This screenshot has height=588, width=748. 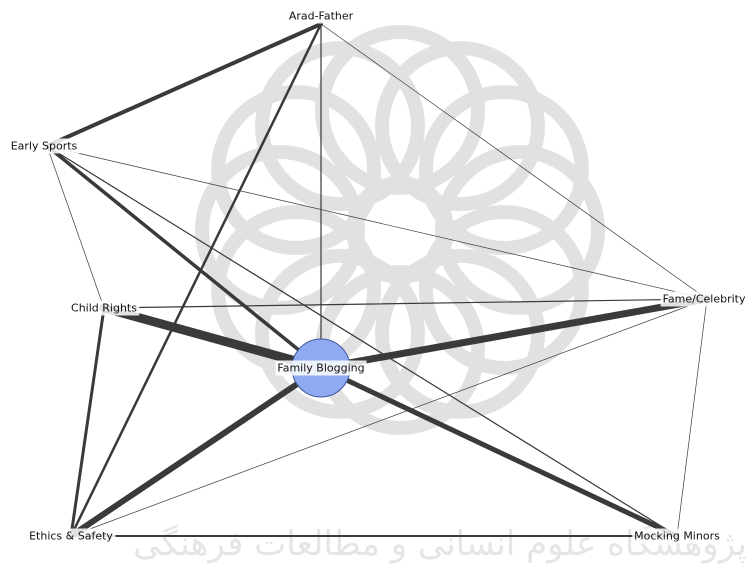 I want to click on node-mocking-minors: Mocking Minors, so click(x=677, y=536).